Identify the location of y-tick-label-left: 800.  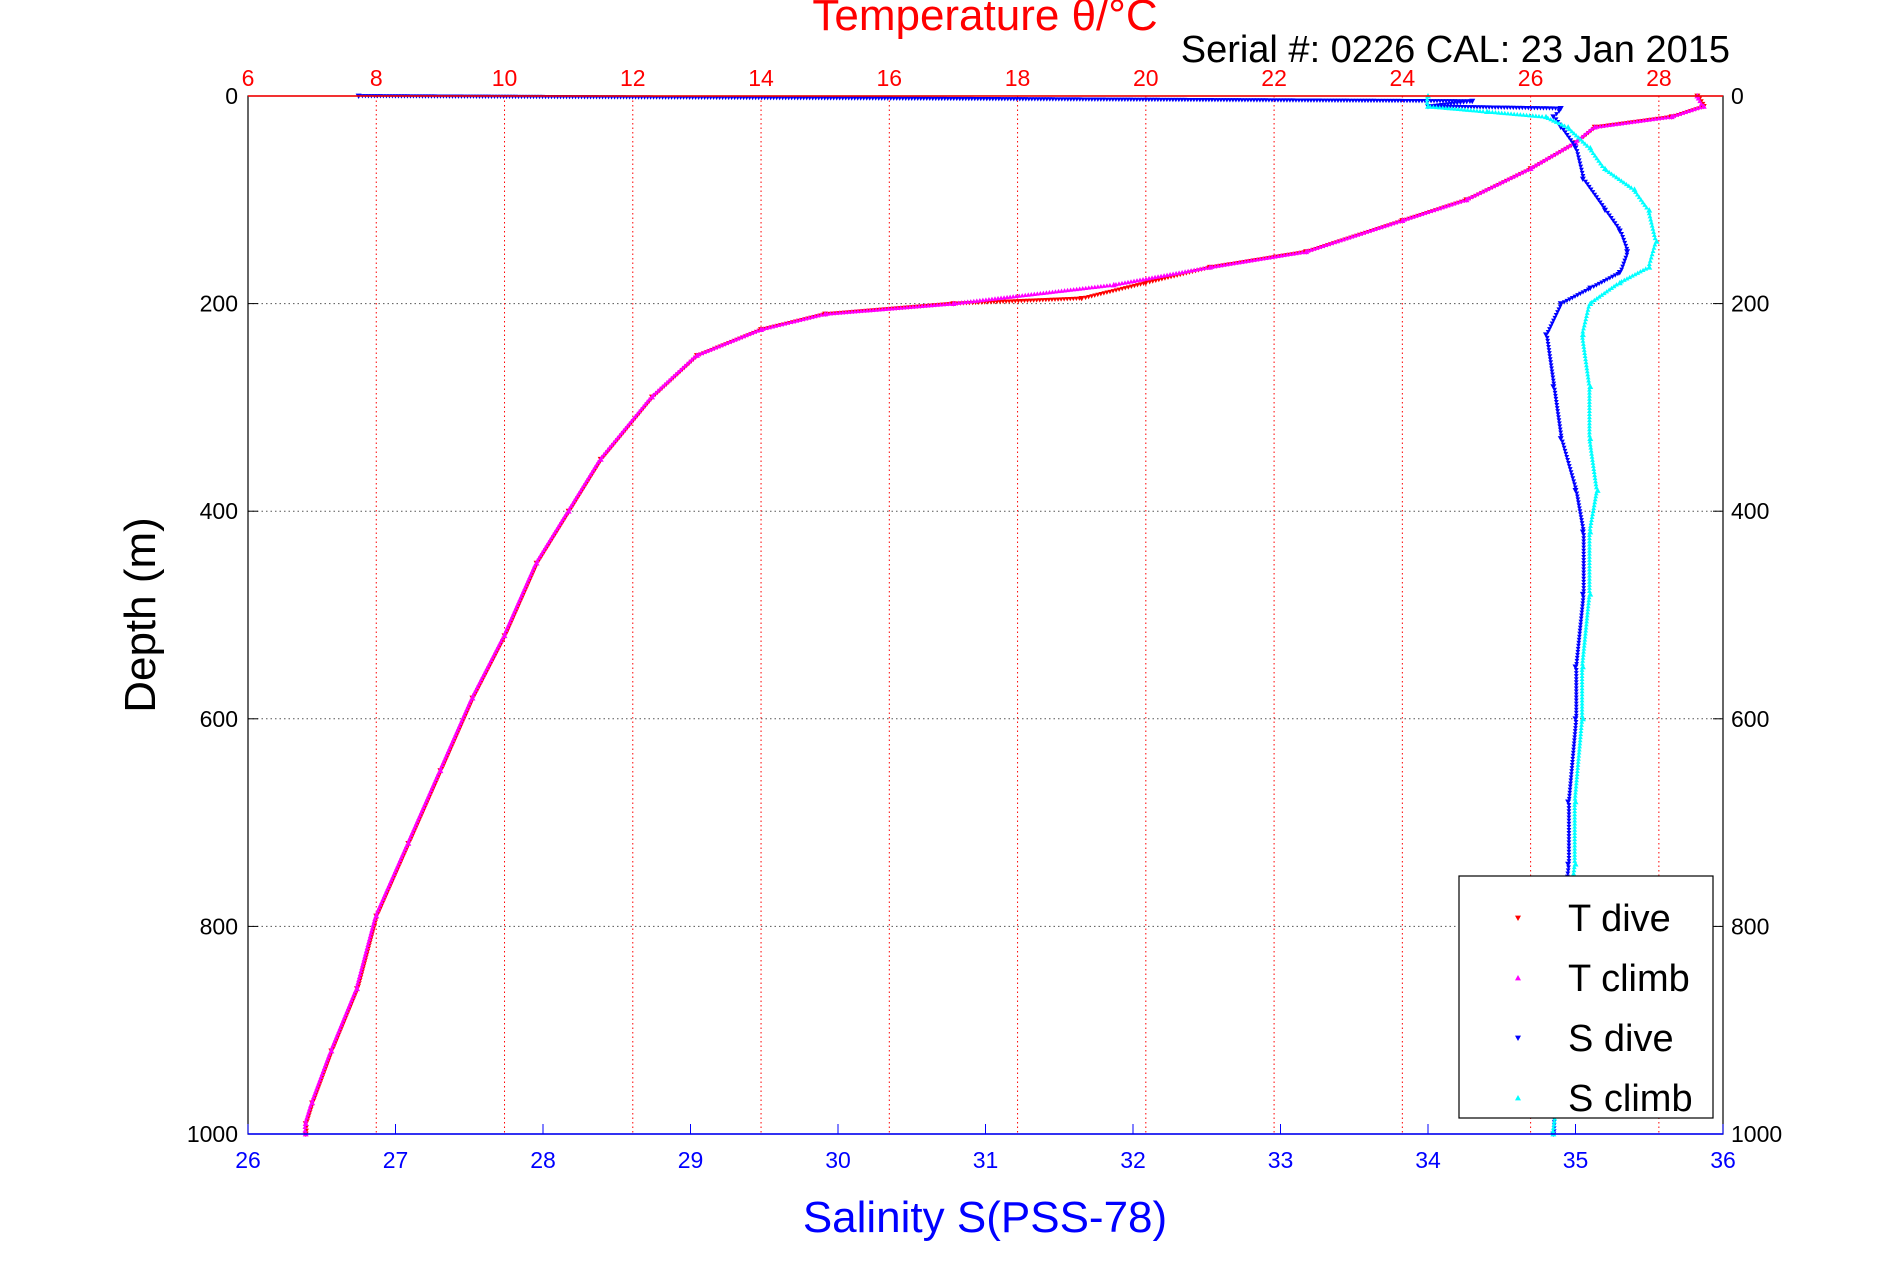
(219, 926).